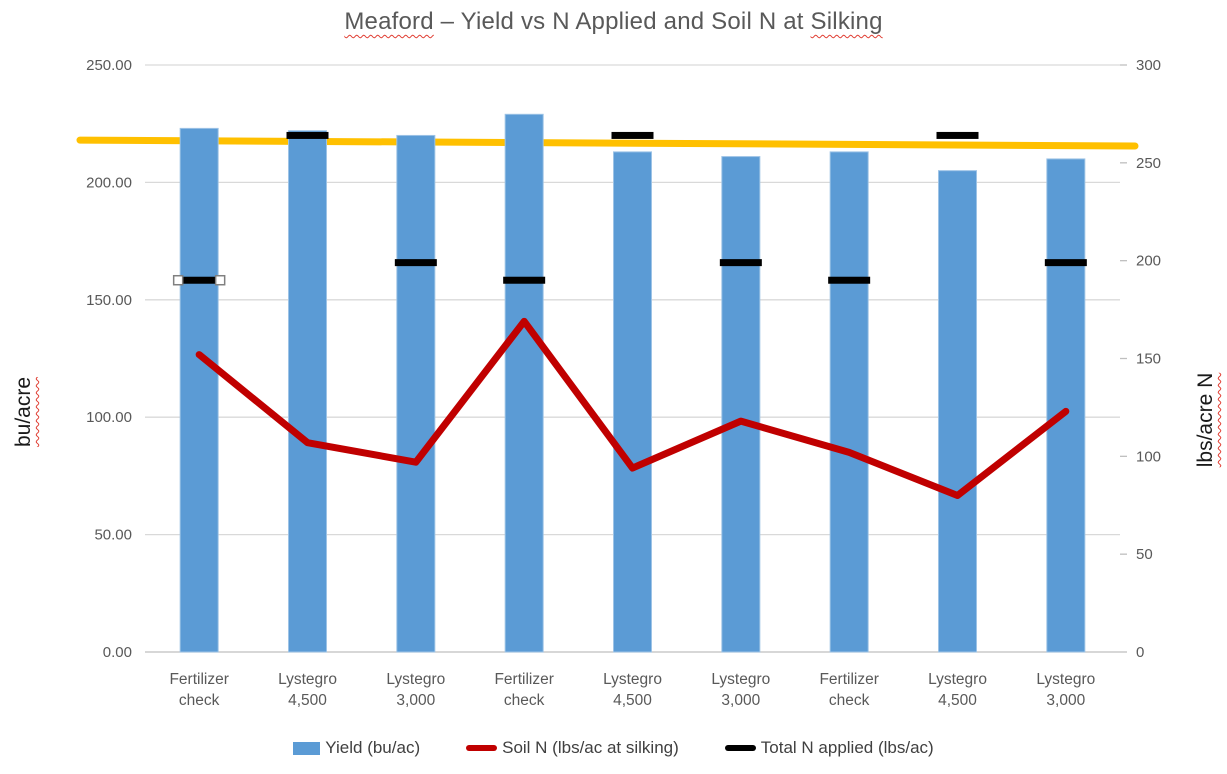 This screenshot has width=1227, height=774. What do you see at coordinates (607, 143) in the screenshot?
I see `target-reference-line` at bounding box center [607, 143].